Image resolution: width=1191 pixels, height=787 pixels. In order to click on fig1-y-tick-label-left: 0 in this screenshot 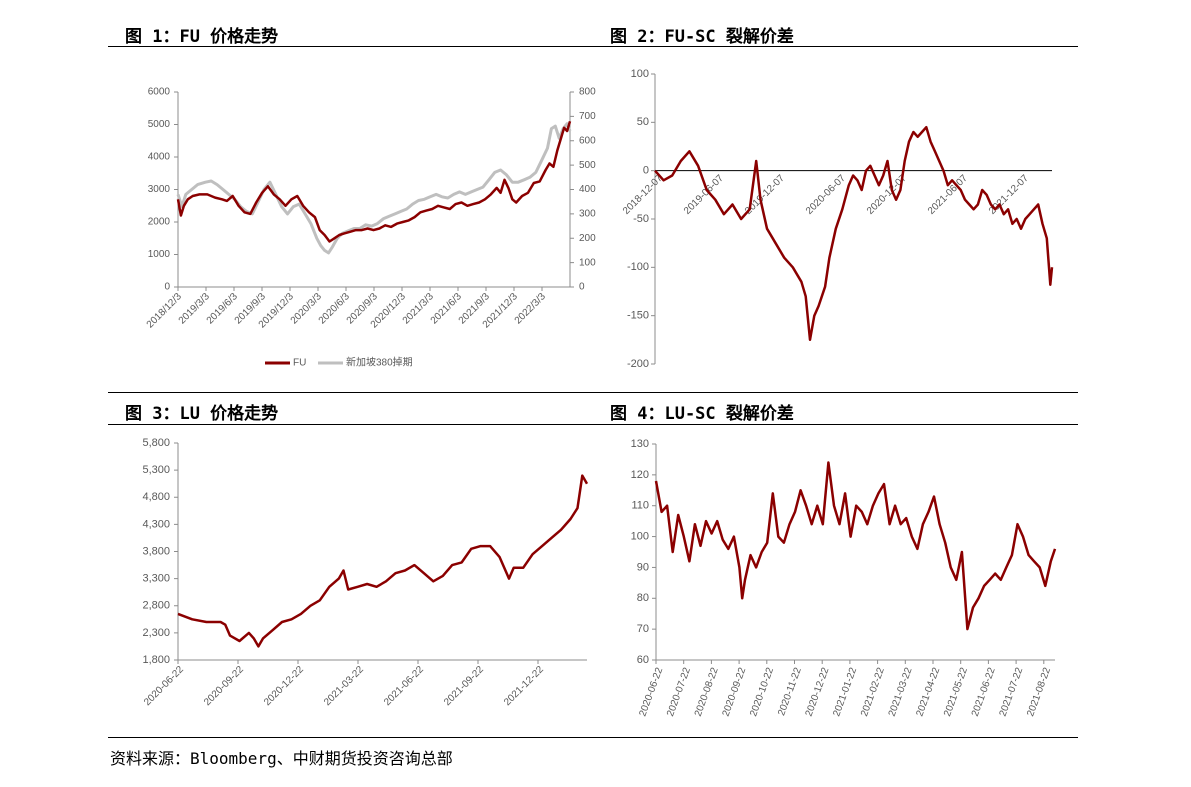, I will do `click(167, 287)`.